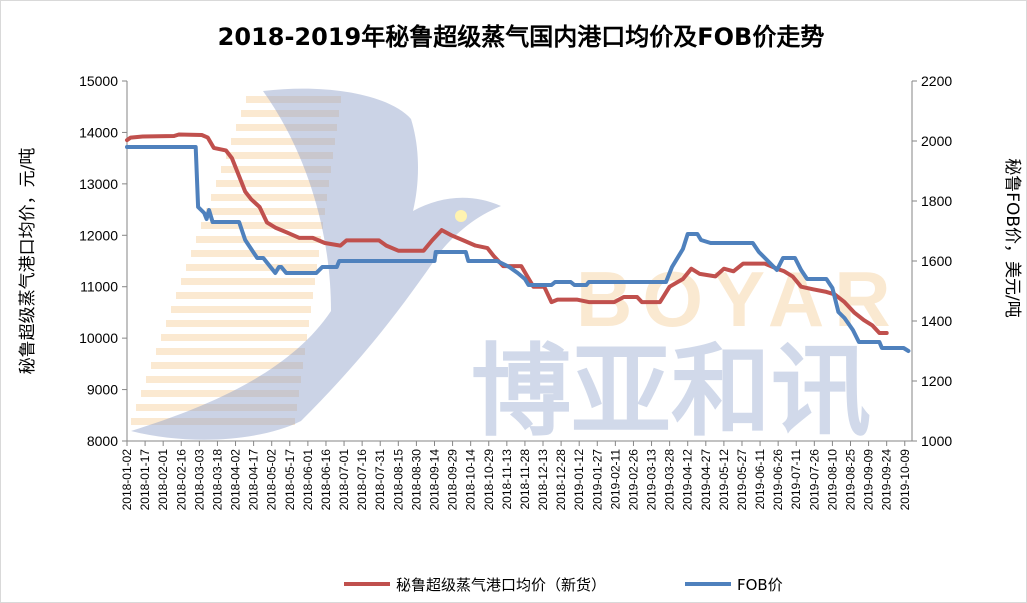 This screenshot has width=1027, height=603. I want to click on right-tick-label: 1600, so click(936, 261).